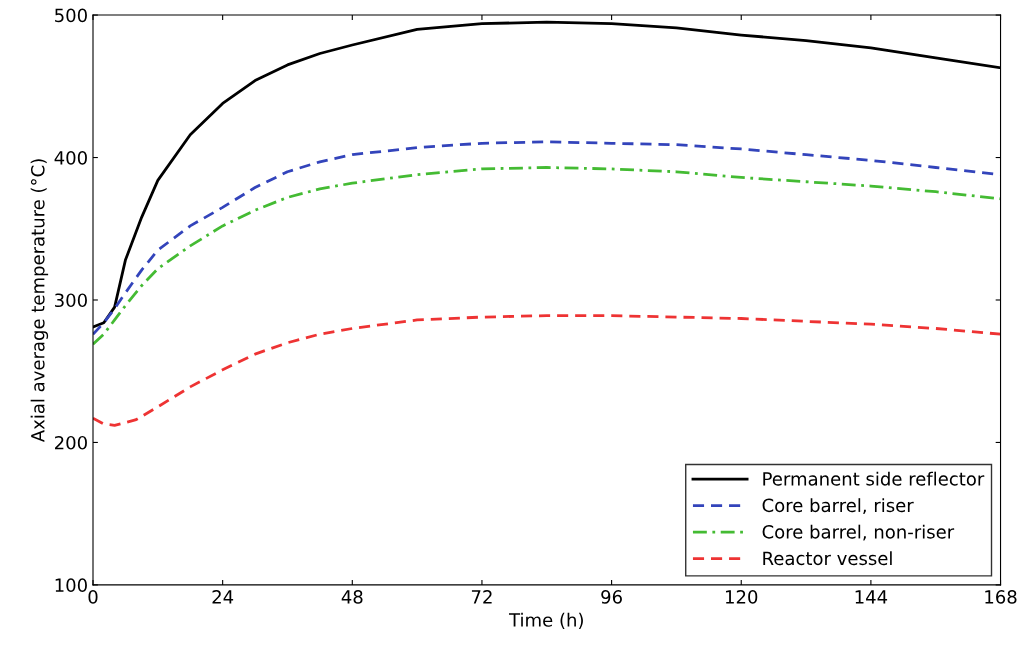  I want to click on y-tick-label: 100, so click(71, 585).